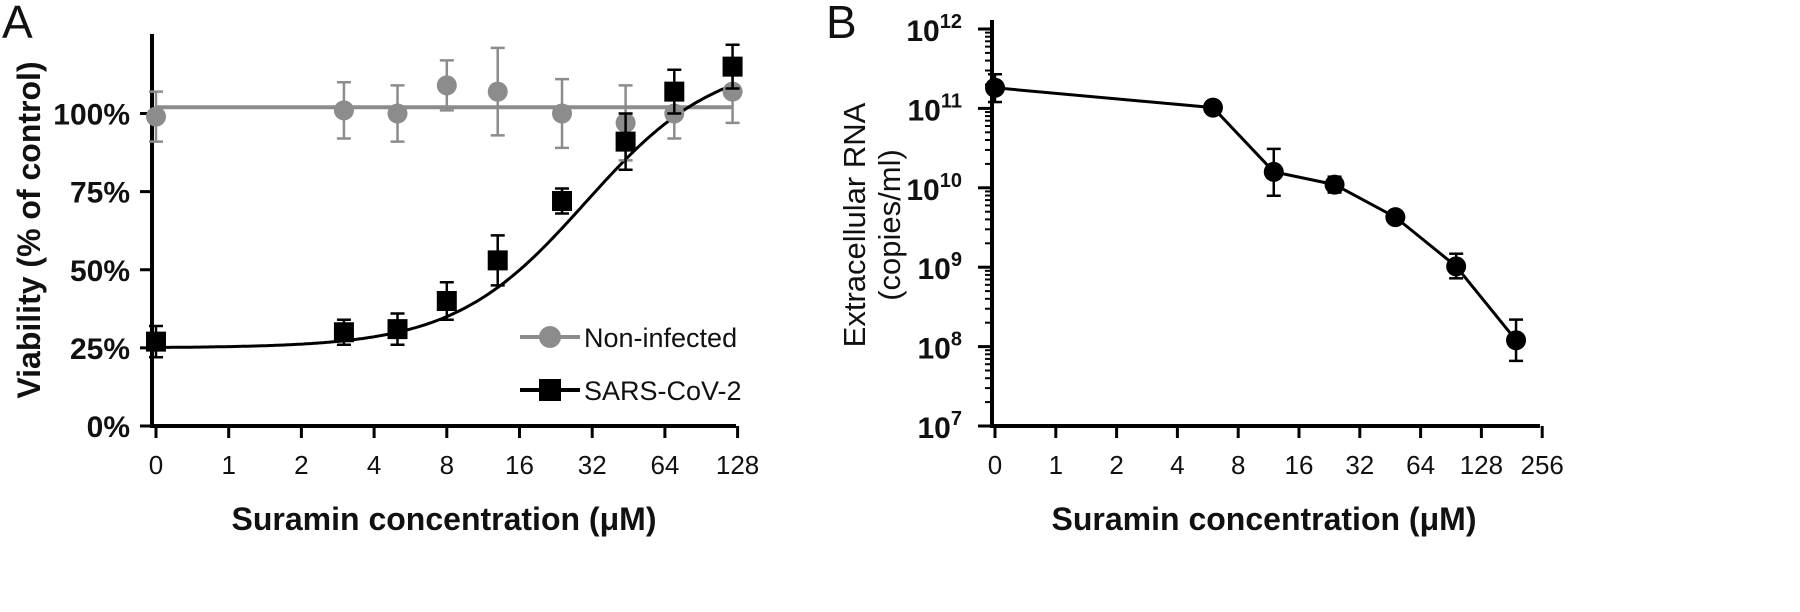 This screenshot has width=1800, height=612. What do you see at coordinates (100, 349) in the screenshot?
I see `panel-a-y-tick-label: 25%` at bounding box center [100, 349].